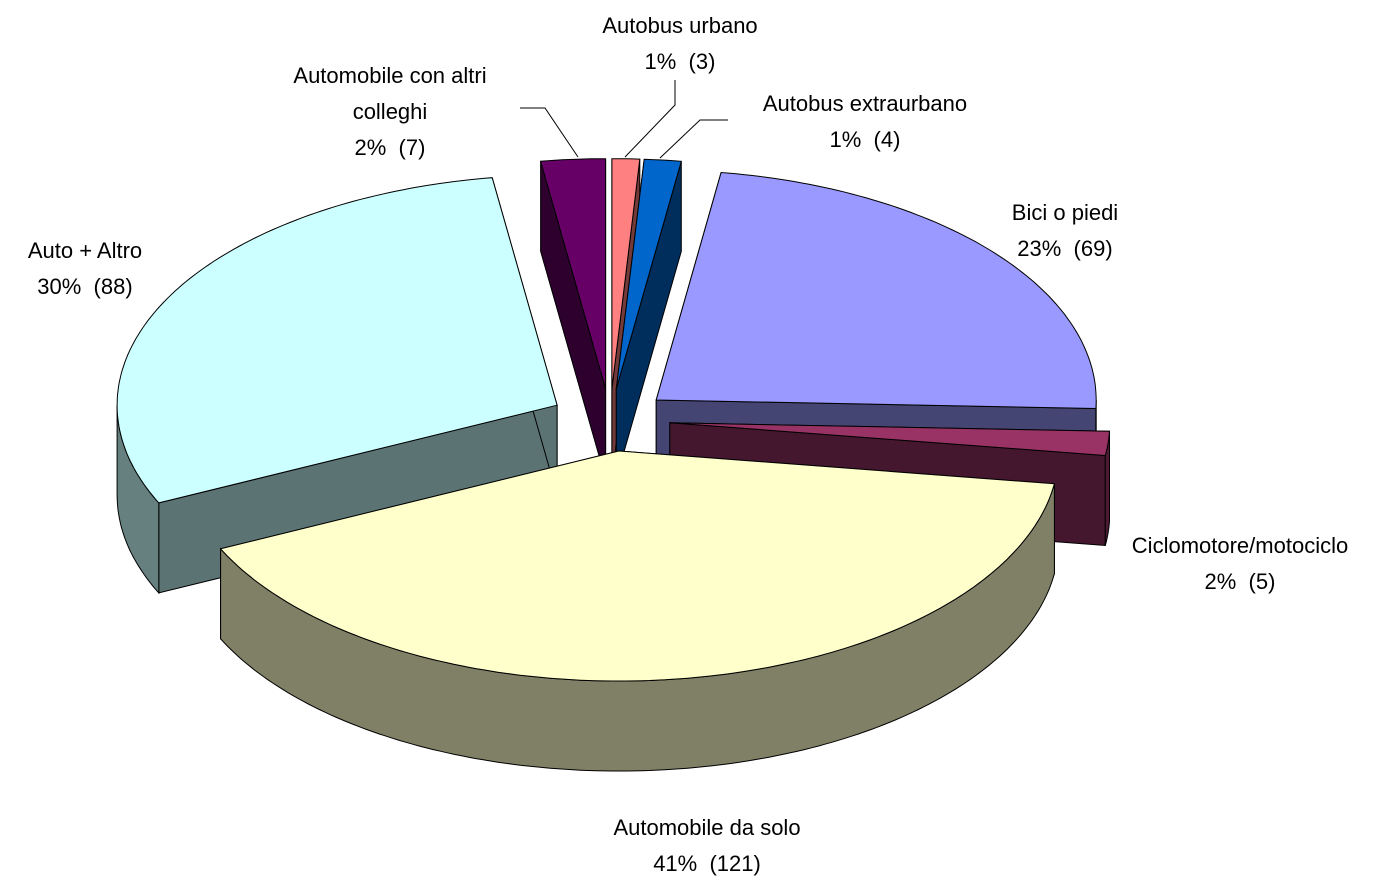  What do you see at coordinates (390, 148) in the screenshot?
I see `value-label: 2% (7)` at bounding box center [390, 148].